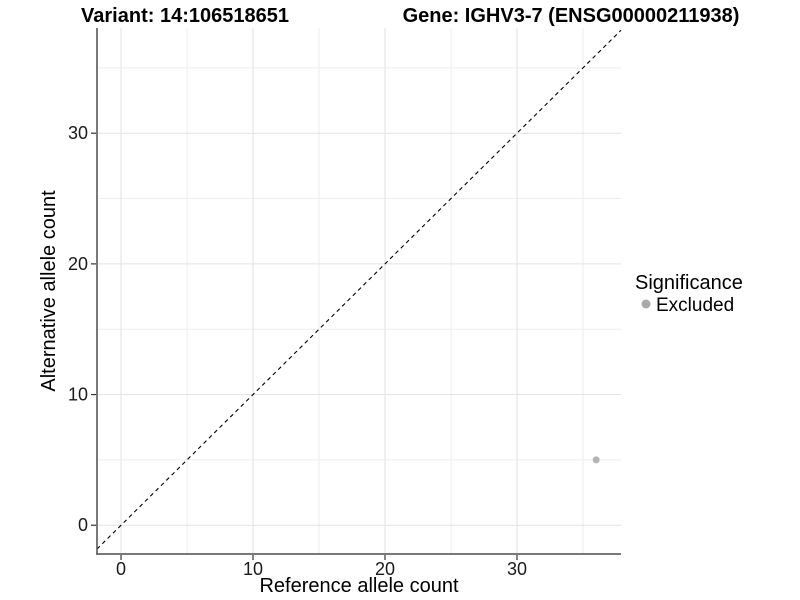 This screenshot has width=800, height=600. I want to click on legend: Significance Excluded, so click(689, 294).